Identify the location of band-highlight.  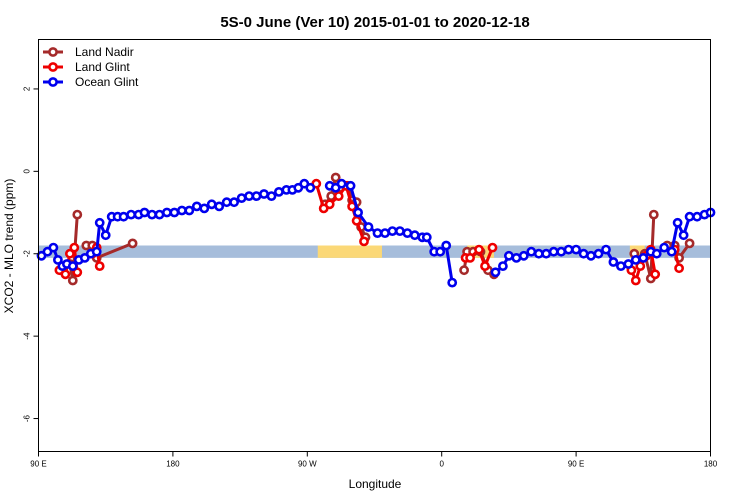
(349, 251).